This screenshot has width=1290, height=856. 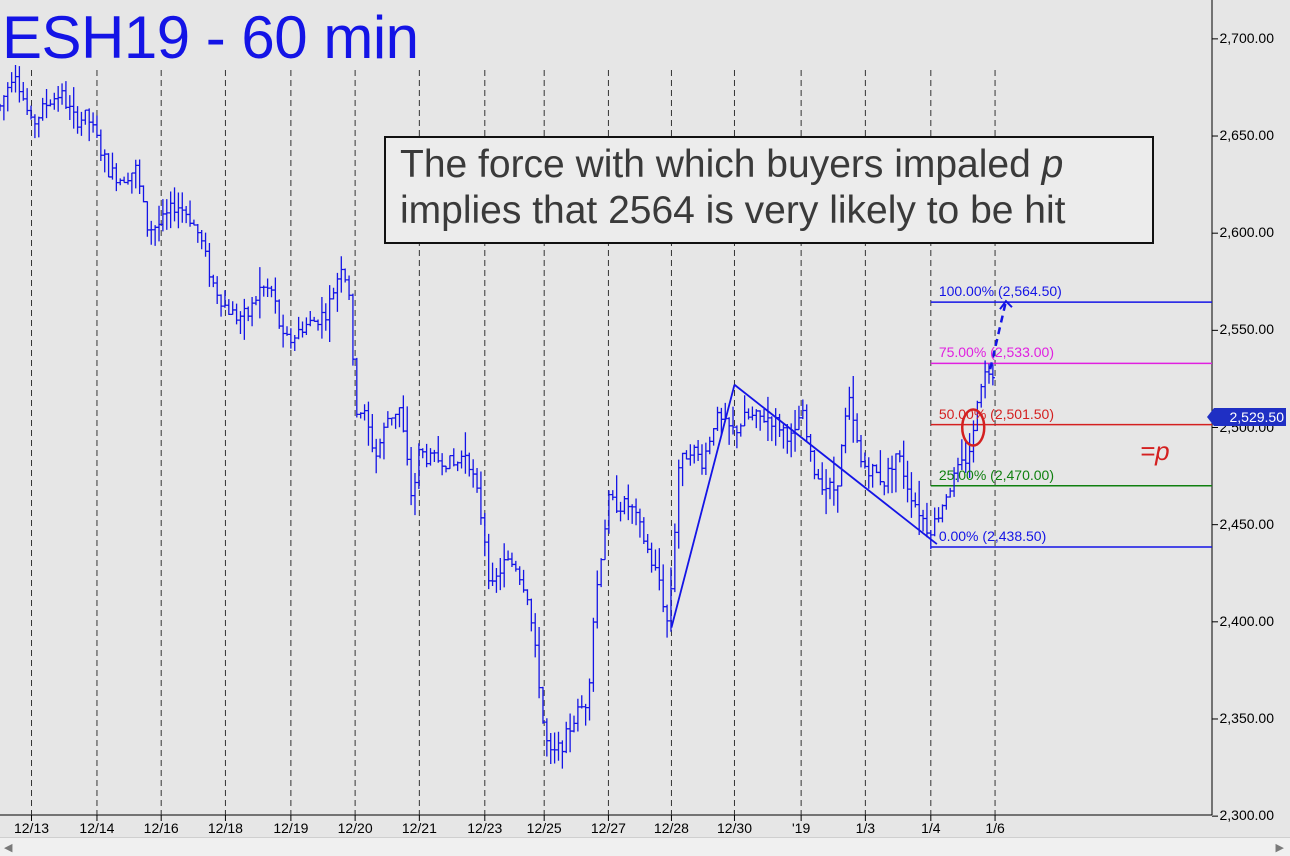 I want to click on scroll-right-icon: ▶, so click(x=1279, y=848).